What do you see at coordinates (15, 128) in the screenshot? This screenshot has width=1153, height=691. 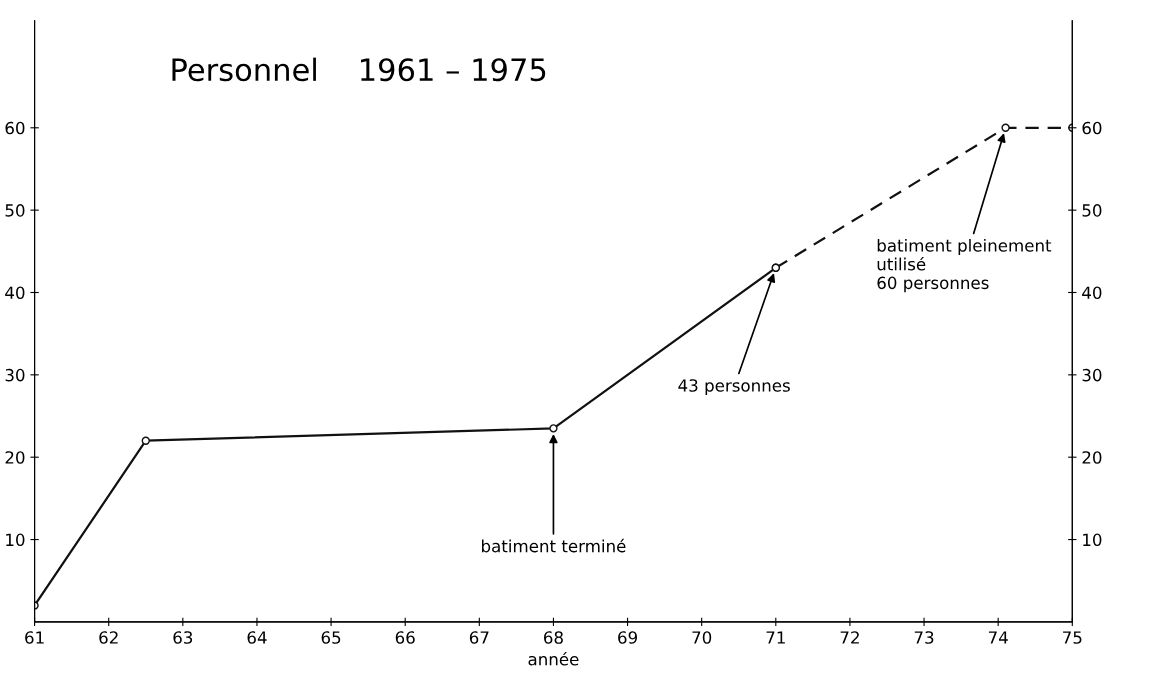 I see `y-tick-label: 60` at bounding box center [15, 128].